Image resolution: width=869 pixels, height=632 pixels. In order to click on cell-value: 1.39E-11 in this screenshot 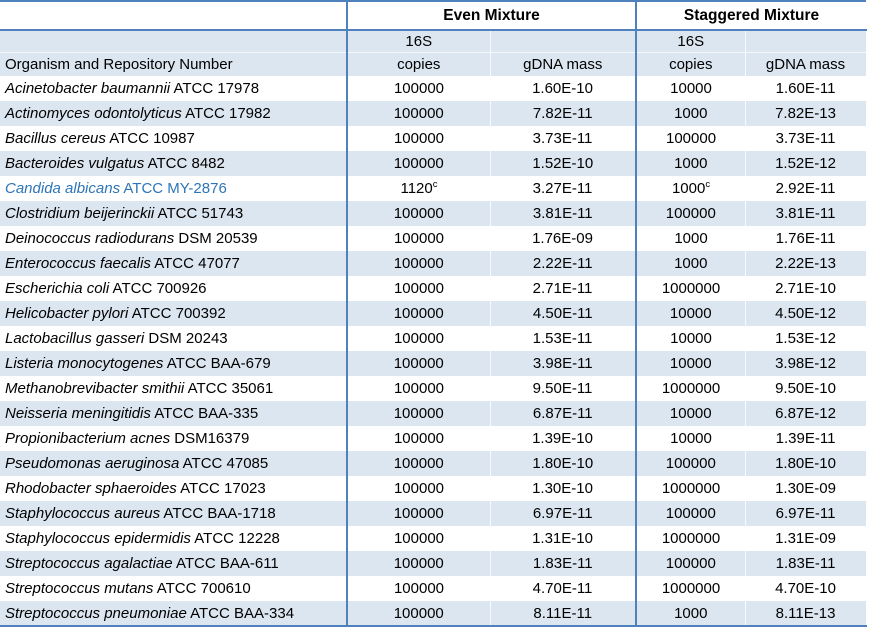, I will do `click(805, 438)`.